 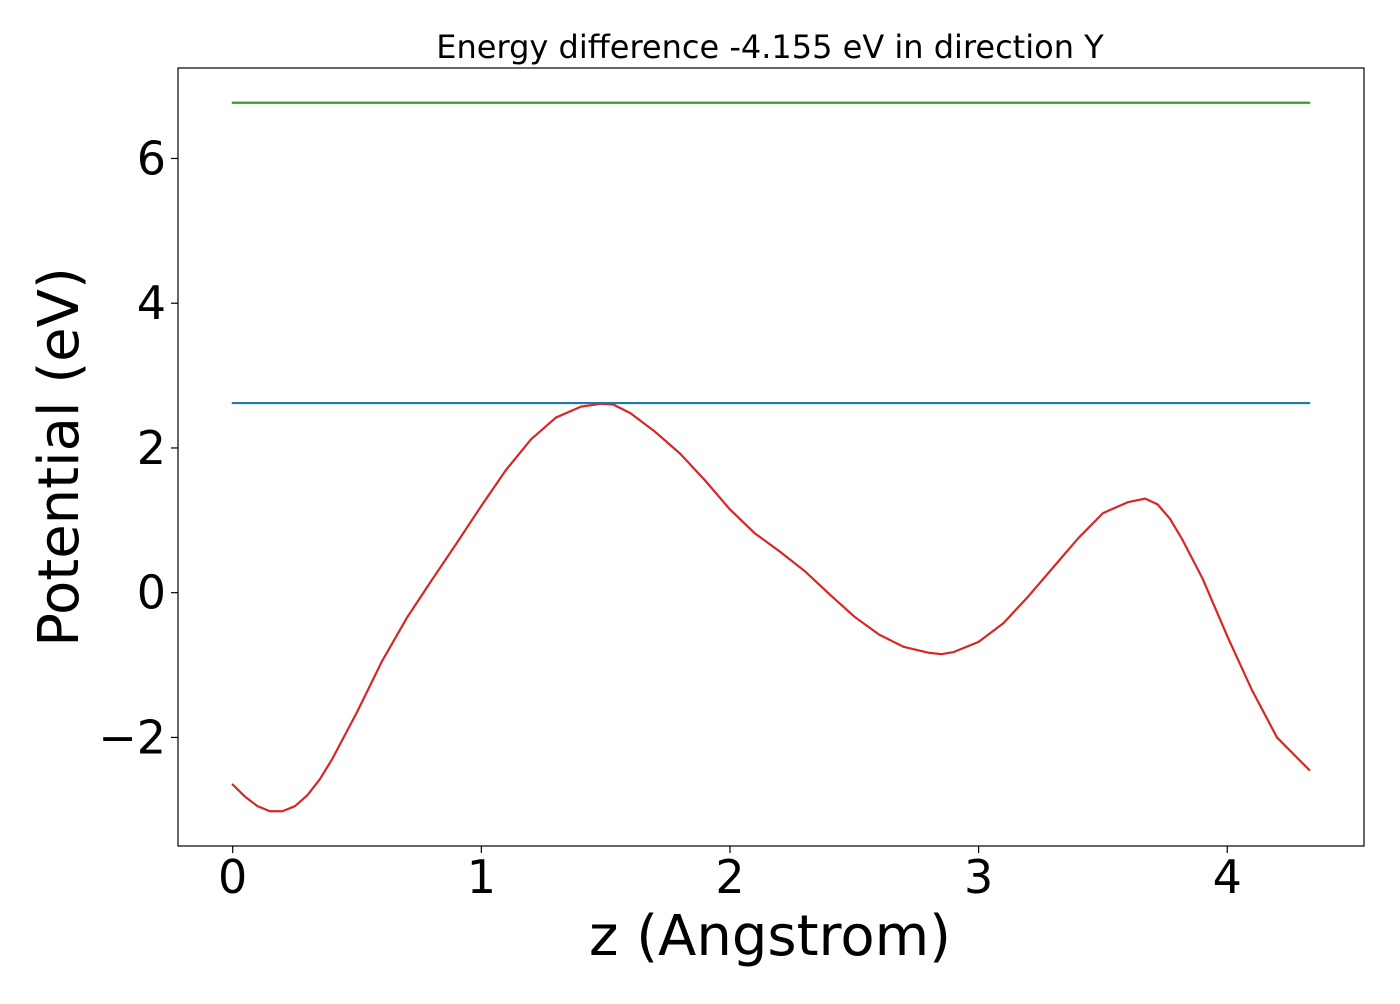 I want to click on x-tick-label-2: 2, so click(x=729, y=877).